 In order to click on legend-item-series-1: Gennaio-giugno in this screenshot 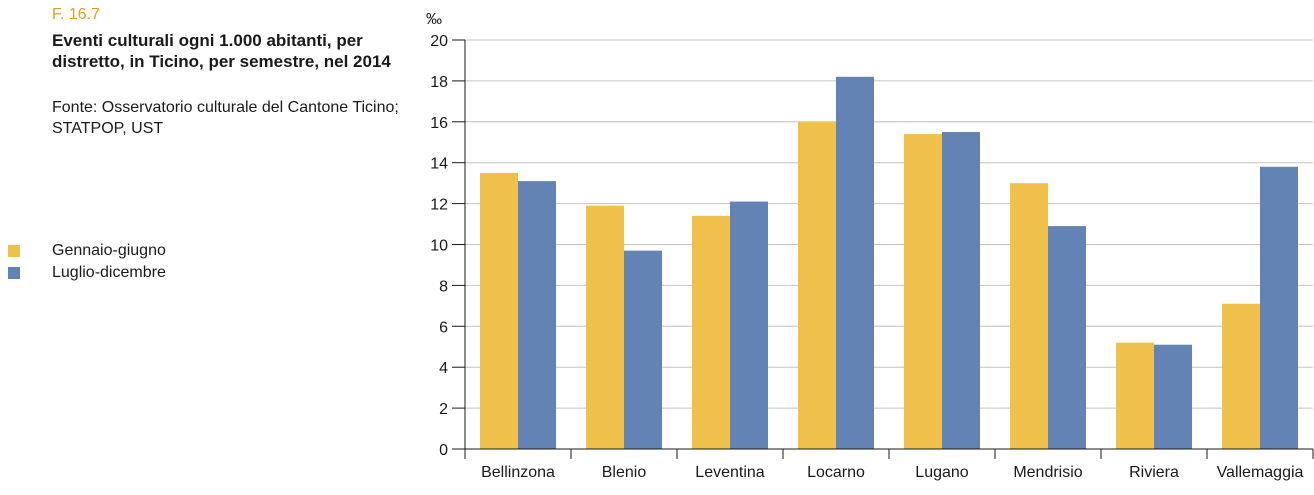, I will do `click(87, 251)`.